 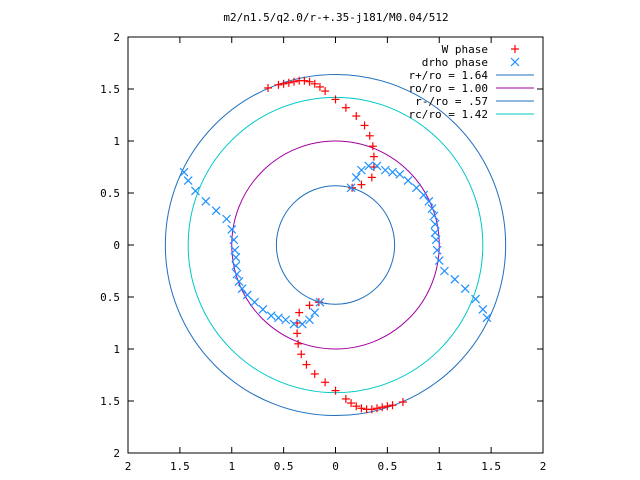 What do you see at coordinates (465, 49) in the screenshot?
I see `legend-label: W phase` at bounding box center [465, 49].